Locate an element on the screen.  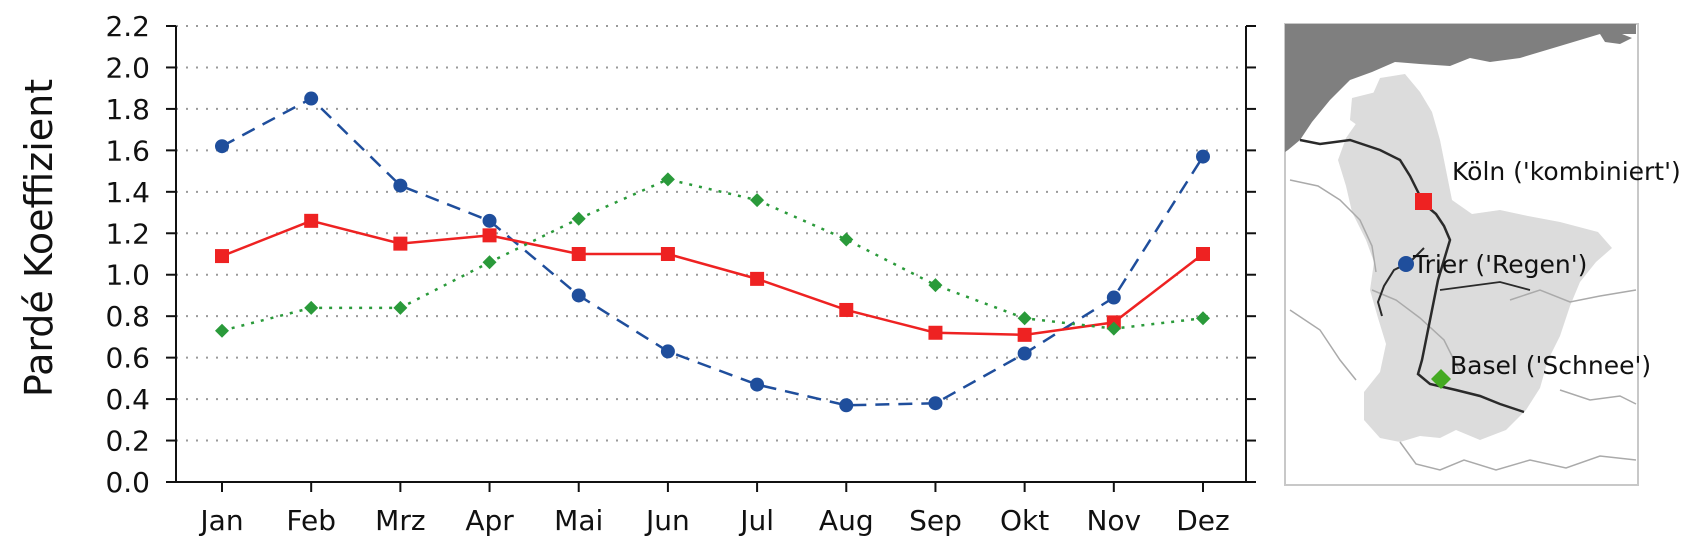
y-tick-label: 1.6 is located at coordinates (127, 150).